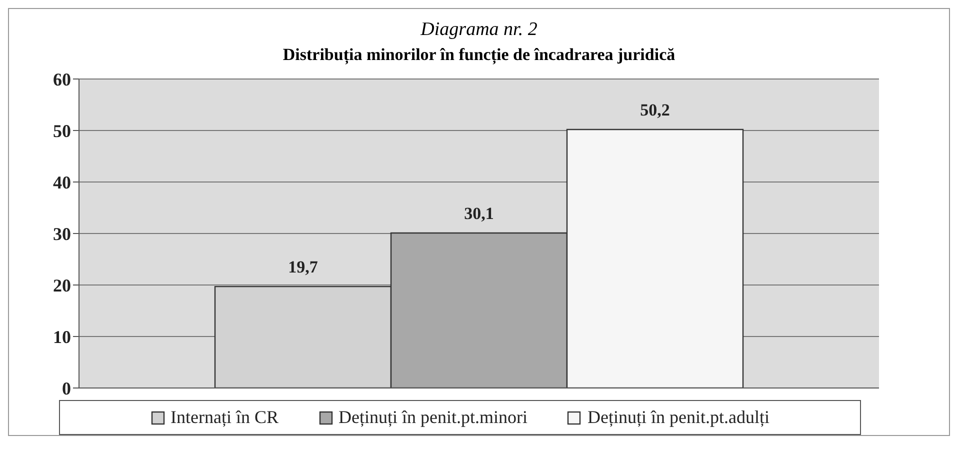 The width and height of the screenshot is (958, 474). What do you see at coordinates (678, 417) in the screenshot?
I see `legend-label: Deținuți în penit.pt.adulți` at bounding box center [678, 417].